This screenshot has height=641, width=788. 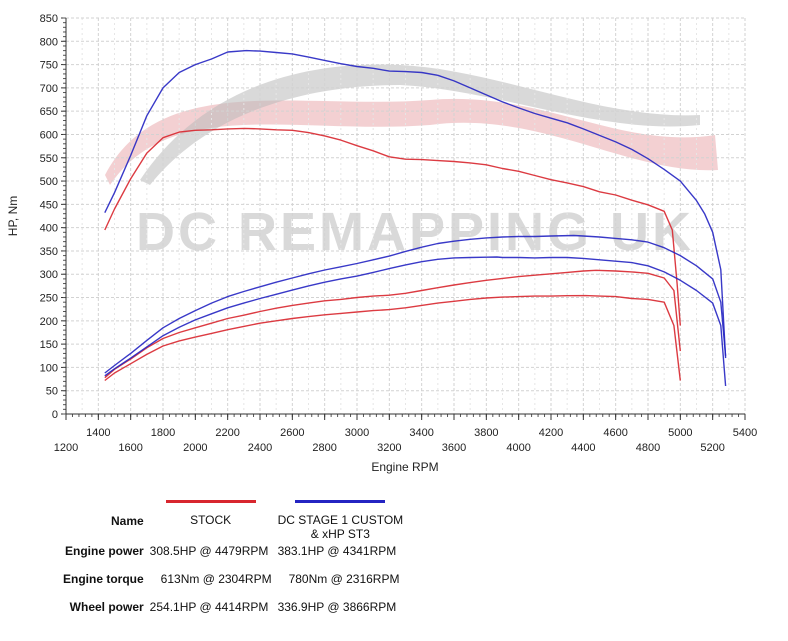 I want to click on x-tick-label: 2800, so click(x=324, y=448).